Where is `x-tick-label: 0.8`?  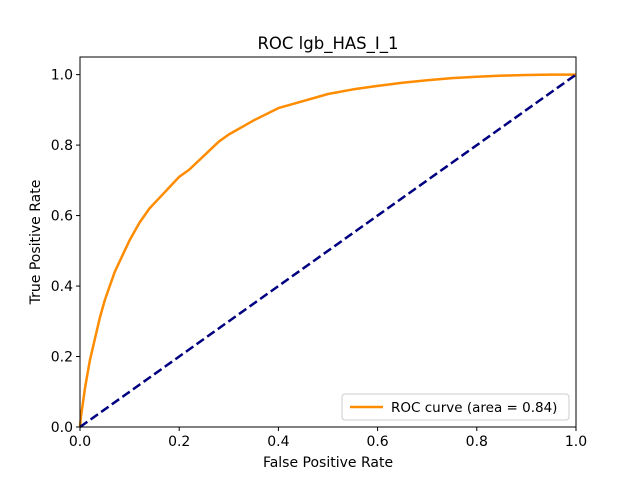 x-tick-label: 0.8 is located at coordinates (477, 442).